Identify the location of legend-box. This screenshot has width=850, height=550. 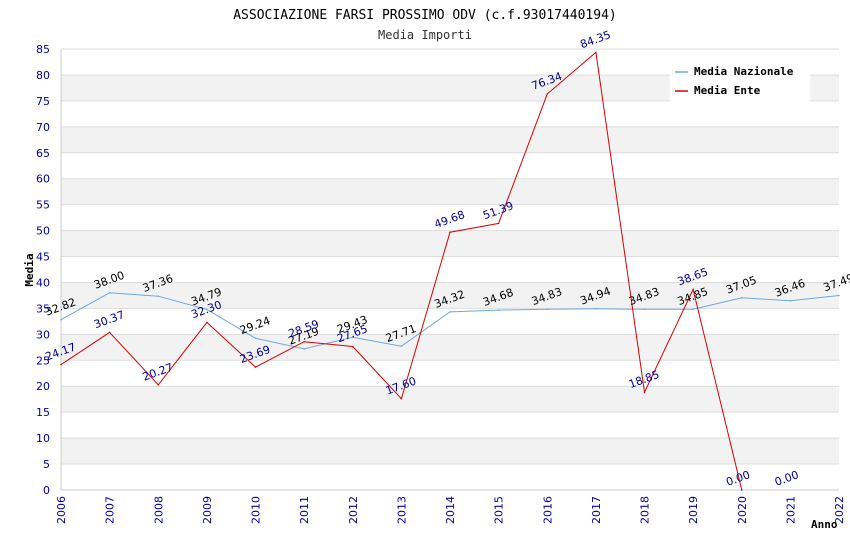
(740, 81).